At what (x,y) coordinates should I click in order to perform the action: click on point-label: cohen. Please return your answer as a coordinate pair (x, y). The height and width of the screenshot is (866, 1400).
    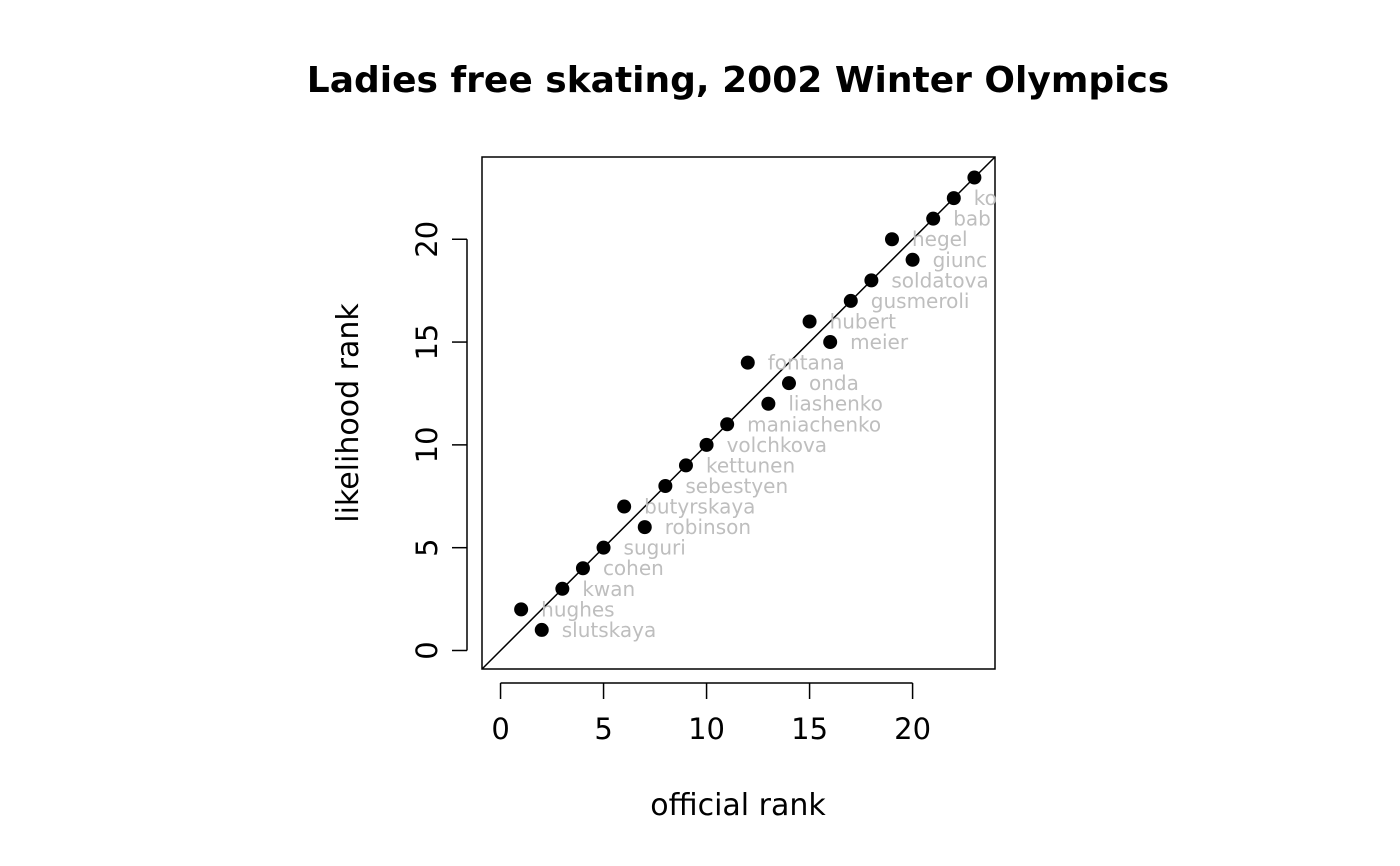
    Looking at the image, I should click on (633, 568).